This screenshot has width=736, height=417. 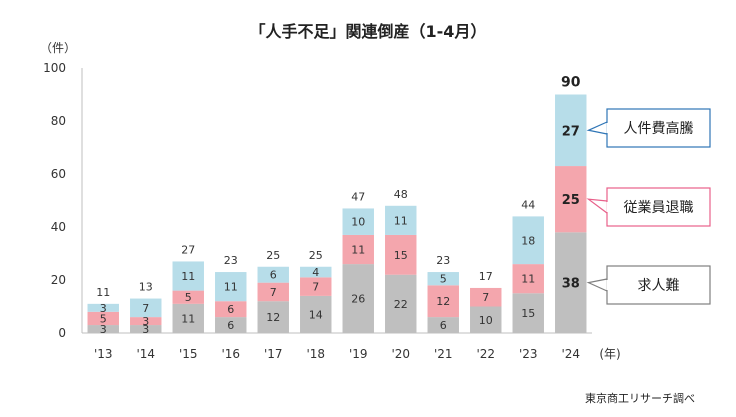 What do you see at coordinates (188, 354) in the screenshot?
I see `x-tick-label: '15` at bounding box center [188, 354].